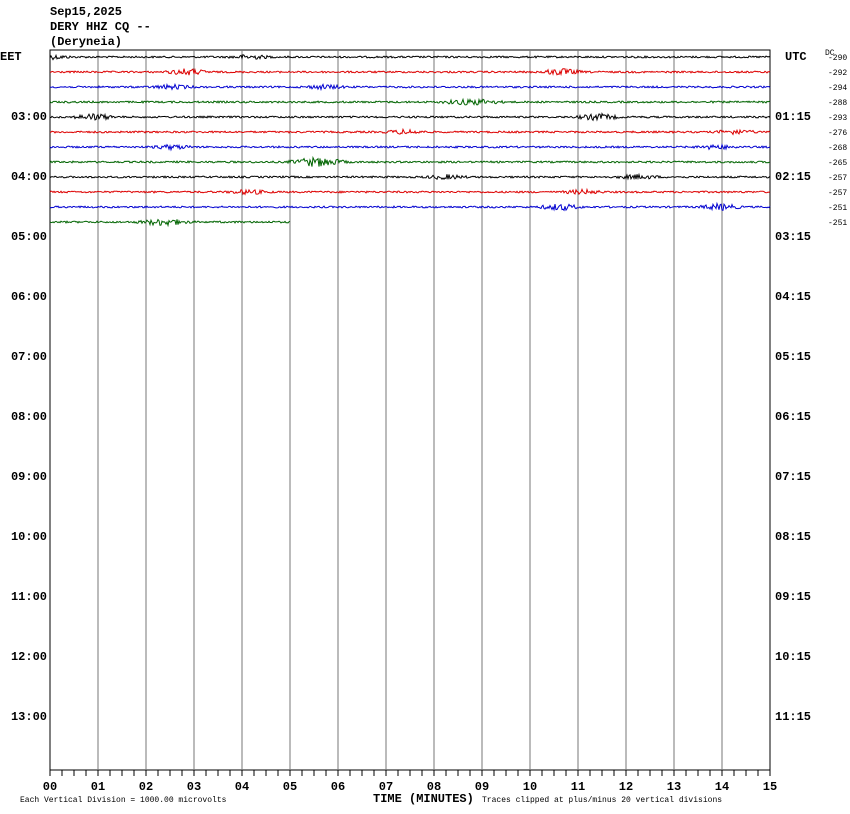  I want to click on right-label: 11:15, so click(793, 717).